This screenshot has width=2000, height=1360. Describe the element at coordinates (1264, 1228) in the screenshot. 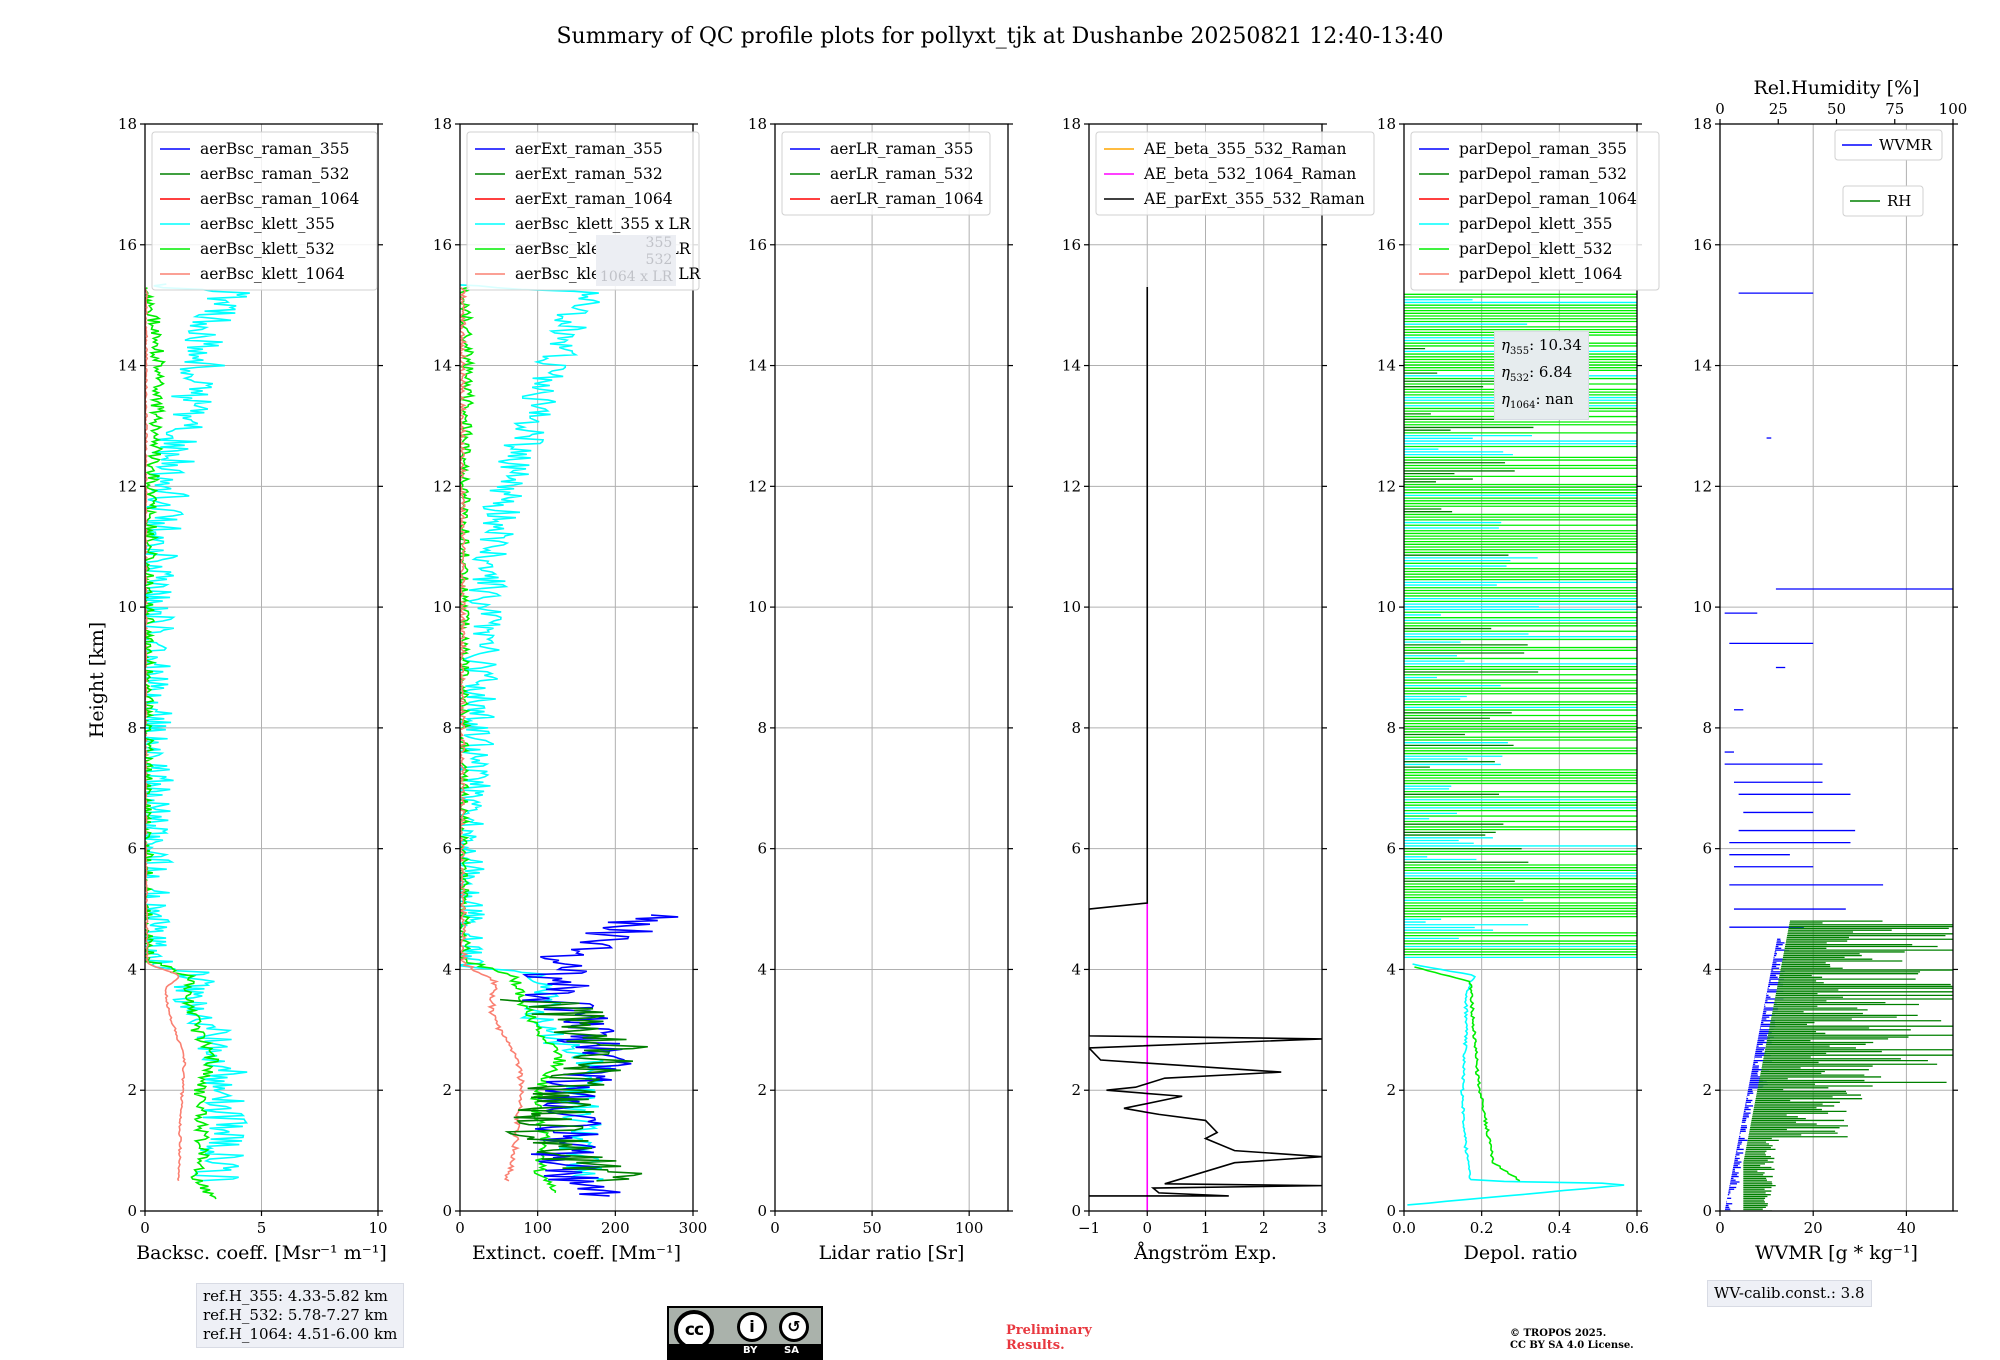

I see `x-tick-label: 2` at that location.